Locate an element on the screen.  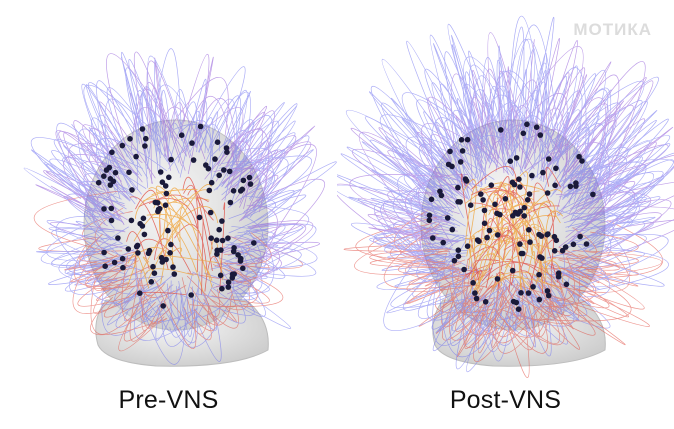
pre-vns-label: Pre-VNS is located at coordinates (168, 400).